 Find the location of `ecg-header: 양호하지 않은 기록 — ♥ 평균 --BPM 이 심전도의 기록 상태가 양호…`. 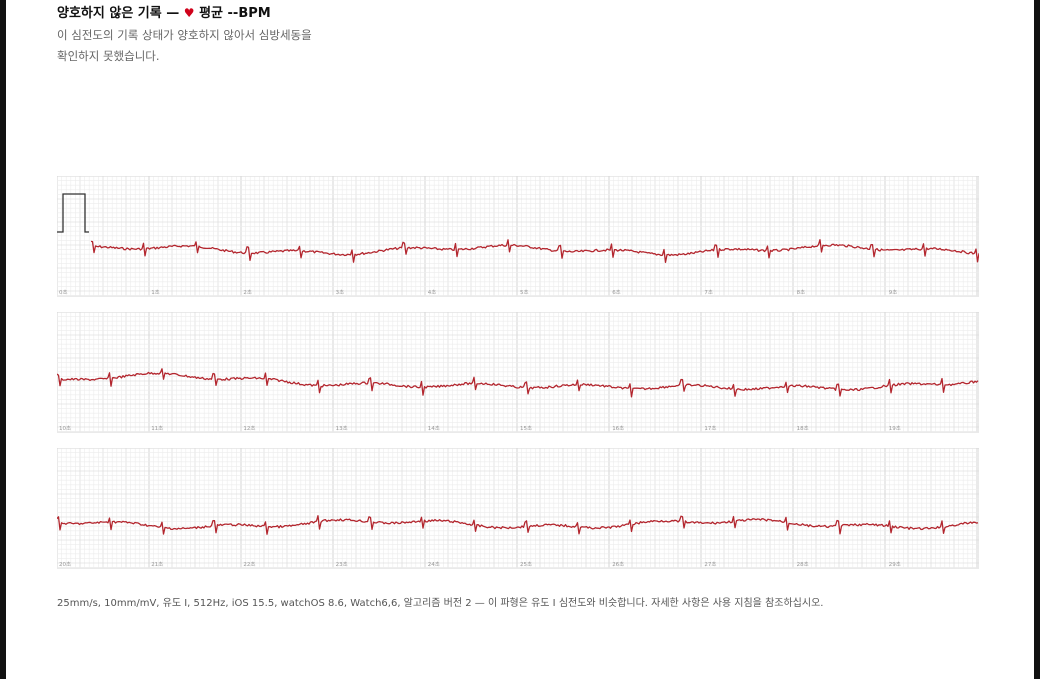

ecg-header: 양호하지 않은 기록 — ♥ 평균 --BPM 이 심전도의 기록 상태가 양호… is located at coordinates (217, 35).